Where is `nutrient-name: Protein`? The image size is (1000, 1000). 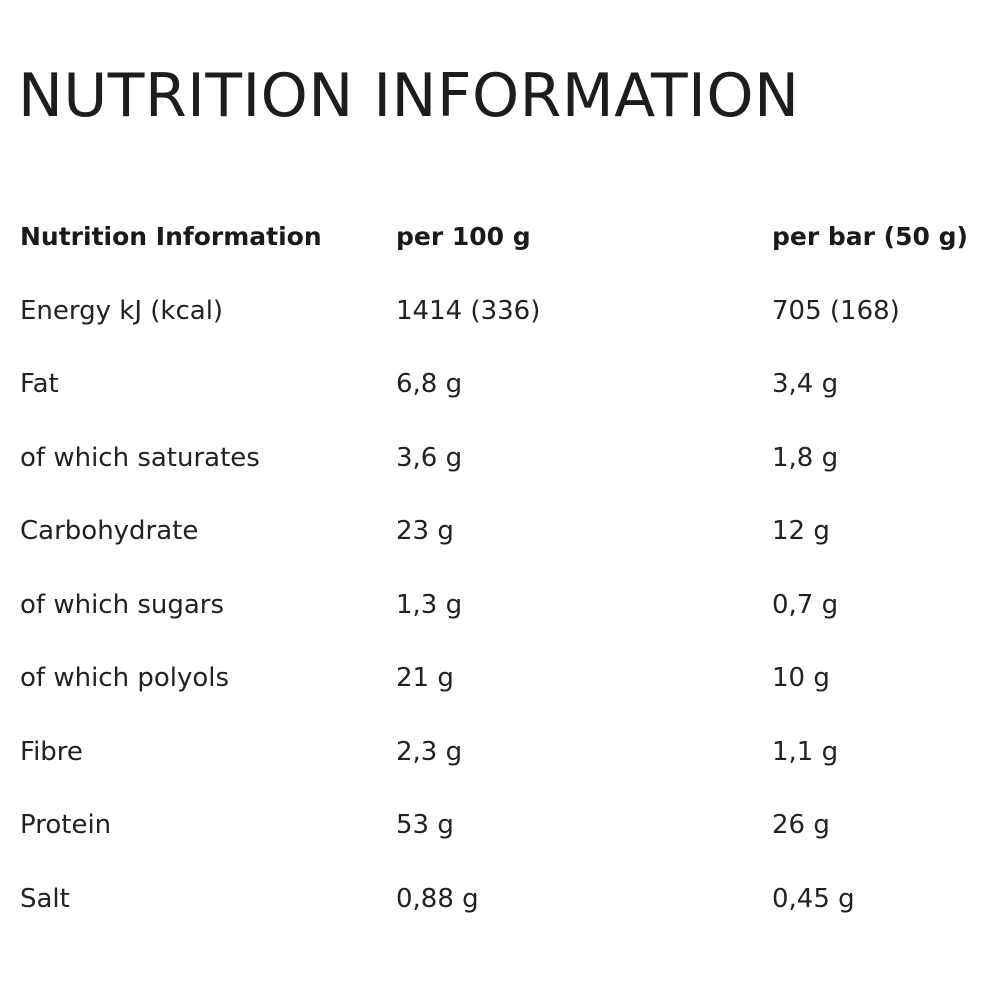
nutrient-name: Protein is located at coordinates (66, 825).